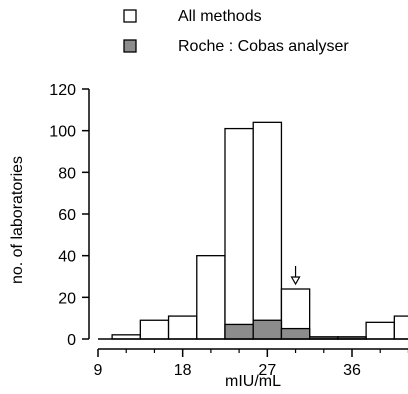 The width and height of the screenshot is (408, 394). What do you see at coordinates (263, 46) in the screenshot?
I see `legend-label-roche: Roche : Cobas analyser` at bounding box center [263, 46].